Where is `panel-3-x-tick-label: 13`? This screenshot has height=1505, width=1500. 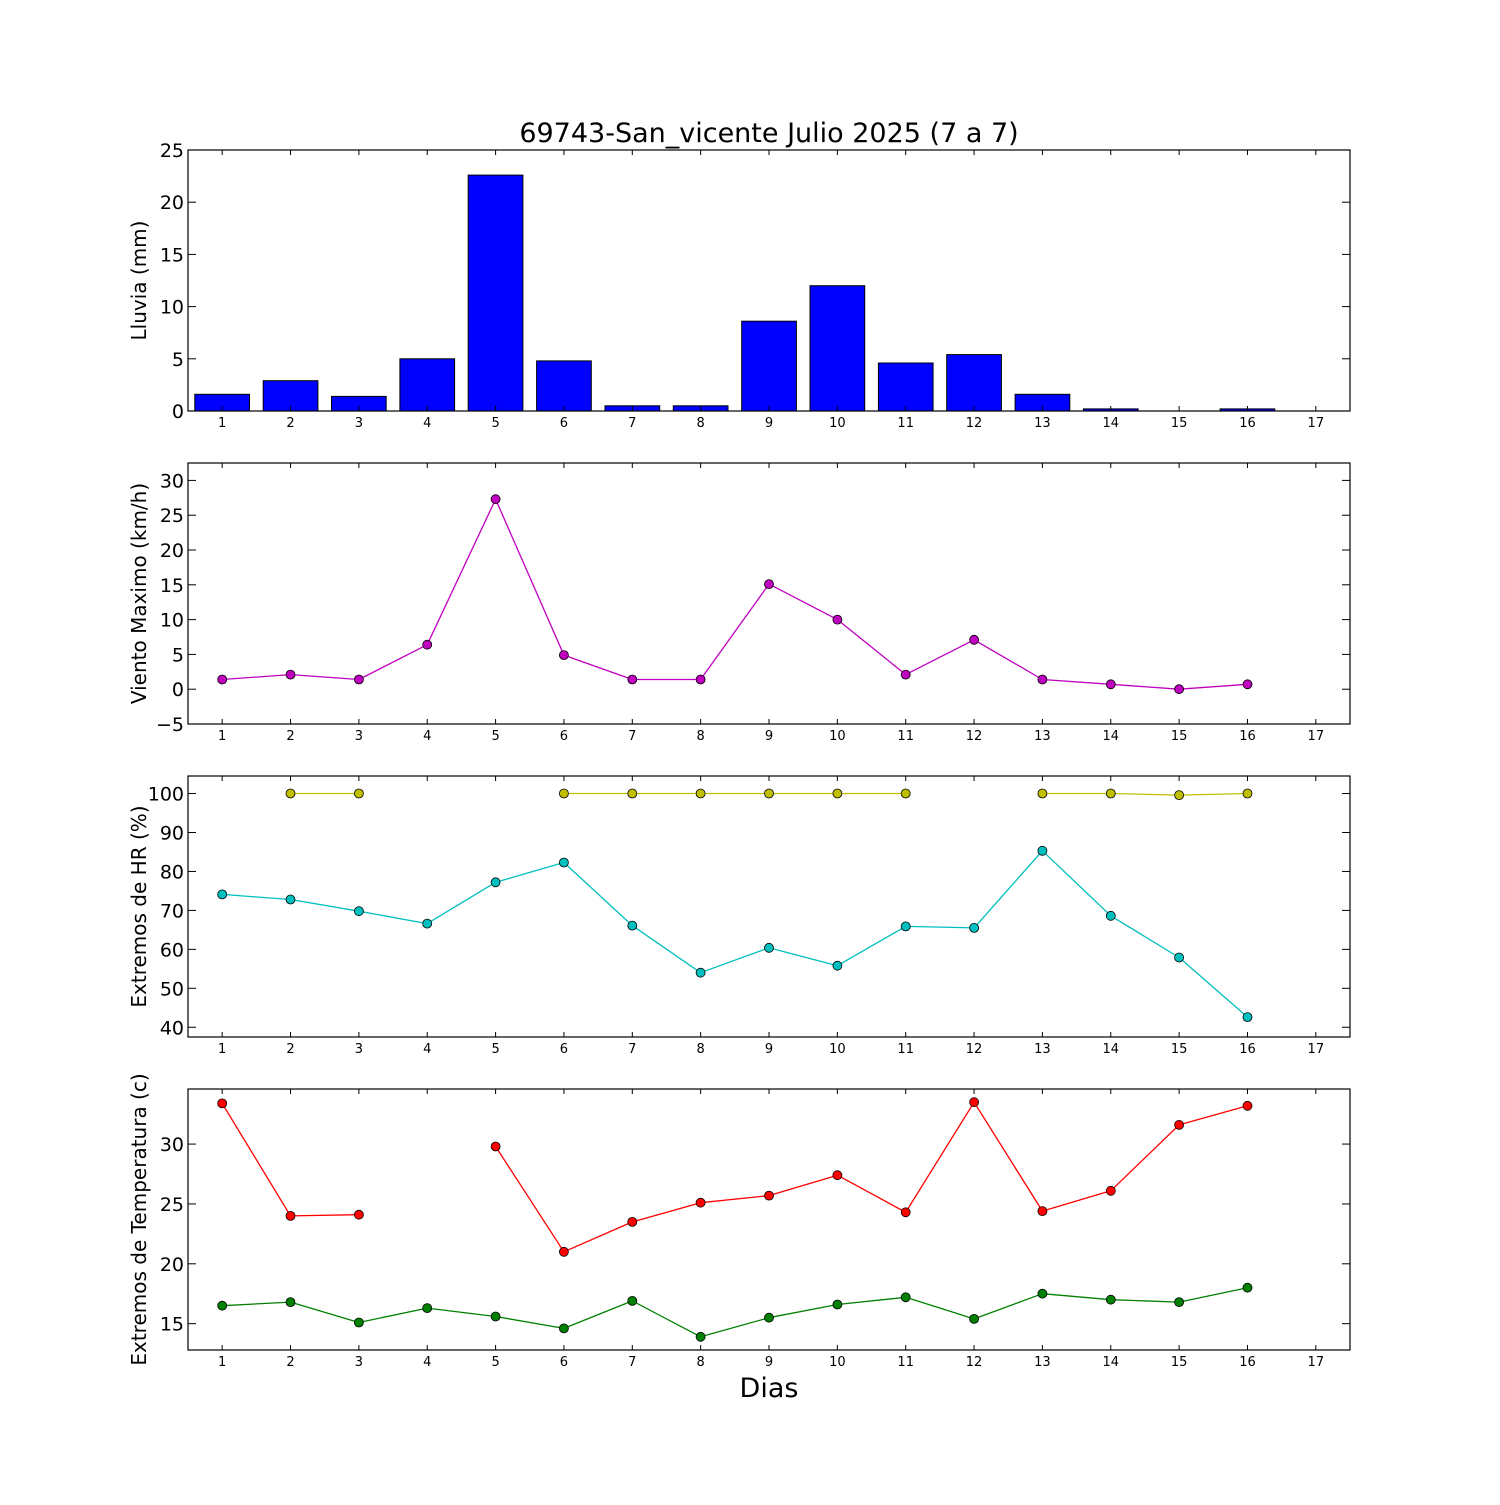
panel-3-x-tick-label: 13 is located at coordinates (1042, 1049).